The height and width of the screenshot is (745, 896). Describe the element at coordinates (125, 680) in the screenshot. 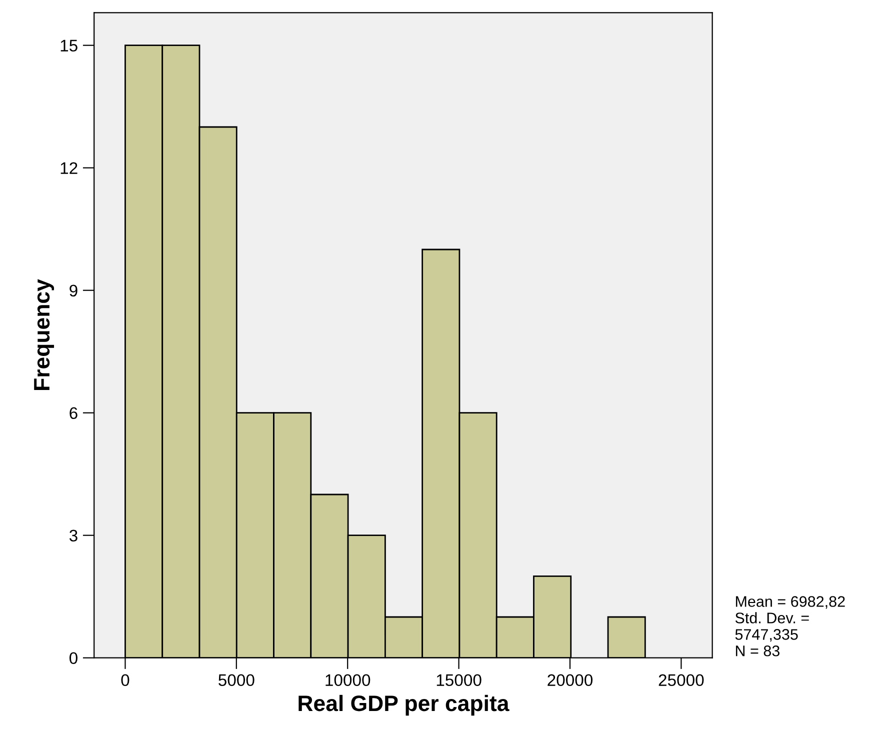

I see `x-tick-label: 0` at that location.